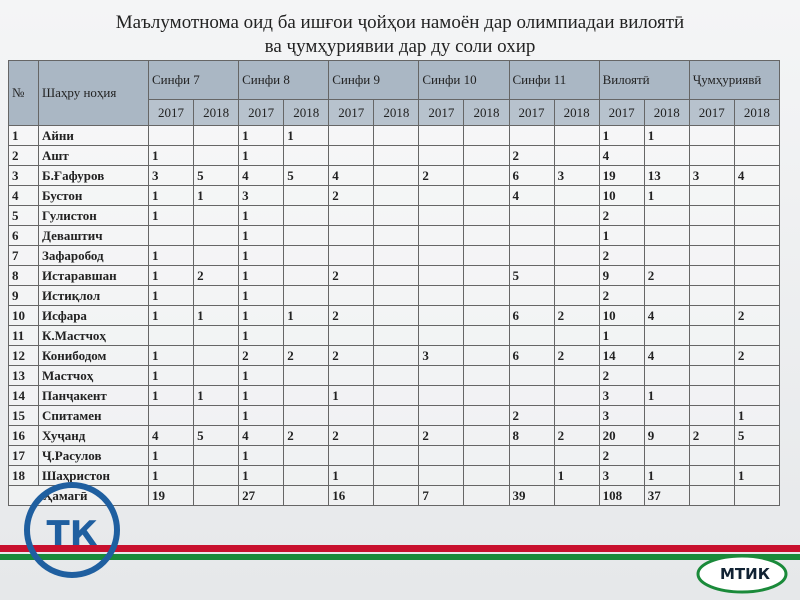 Image resolution: width=800 pixels, height=600 pixels. What do you see at coordinates (93, 475) in the screenshot?
I see `district-name: Шаҳристон` at bounding box center [93, 475].